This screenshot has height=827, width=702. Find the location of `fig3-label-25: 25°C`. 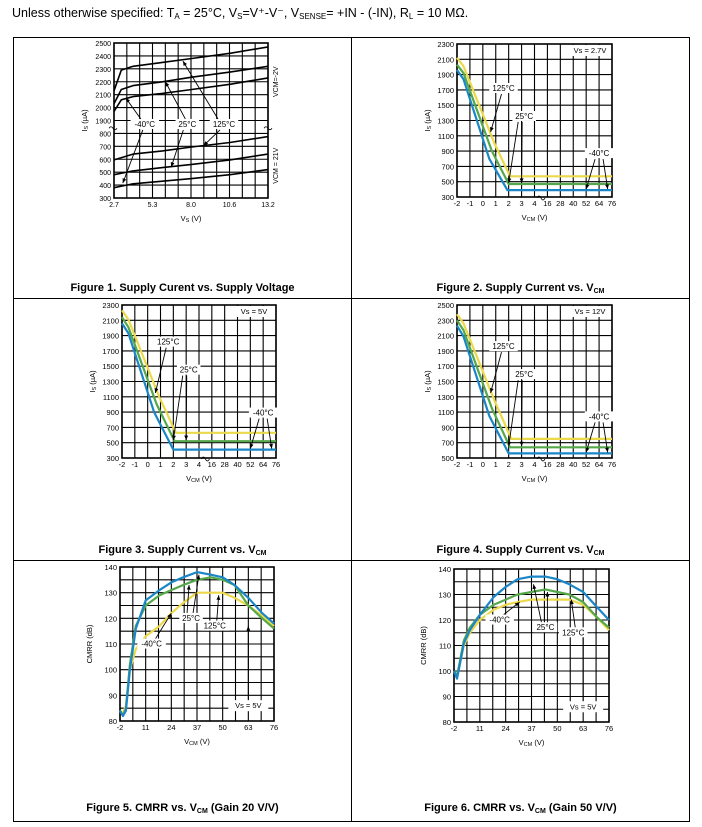

fig3-label-25: 25°C is located at coordinates (189, 370).